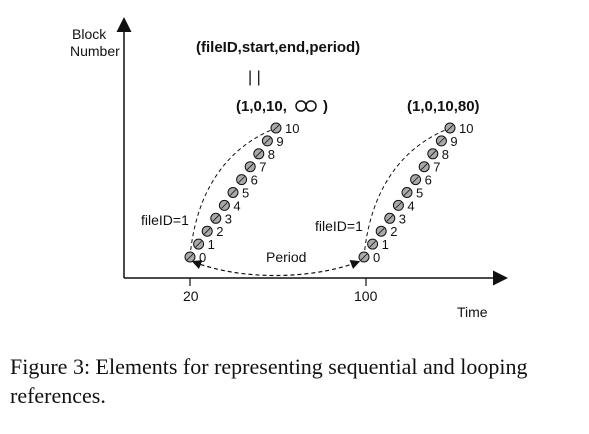  I want to click on reference2-block-label-8: 8, so click(445, 154).